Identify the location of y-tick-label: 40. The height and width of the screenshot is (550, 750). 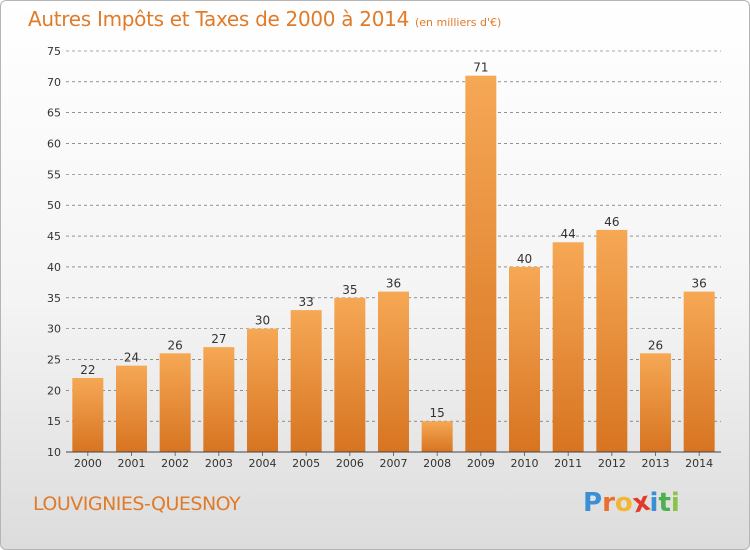
(54, 267).